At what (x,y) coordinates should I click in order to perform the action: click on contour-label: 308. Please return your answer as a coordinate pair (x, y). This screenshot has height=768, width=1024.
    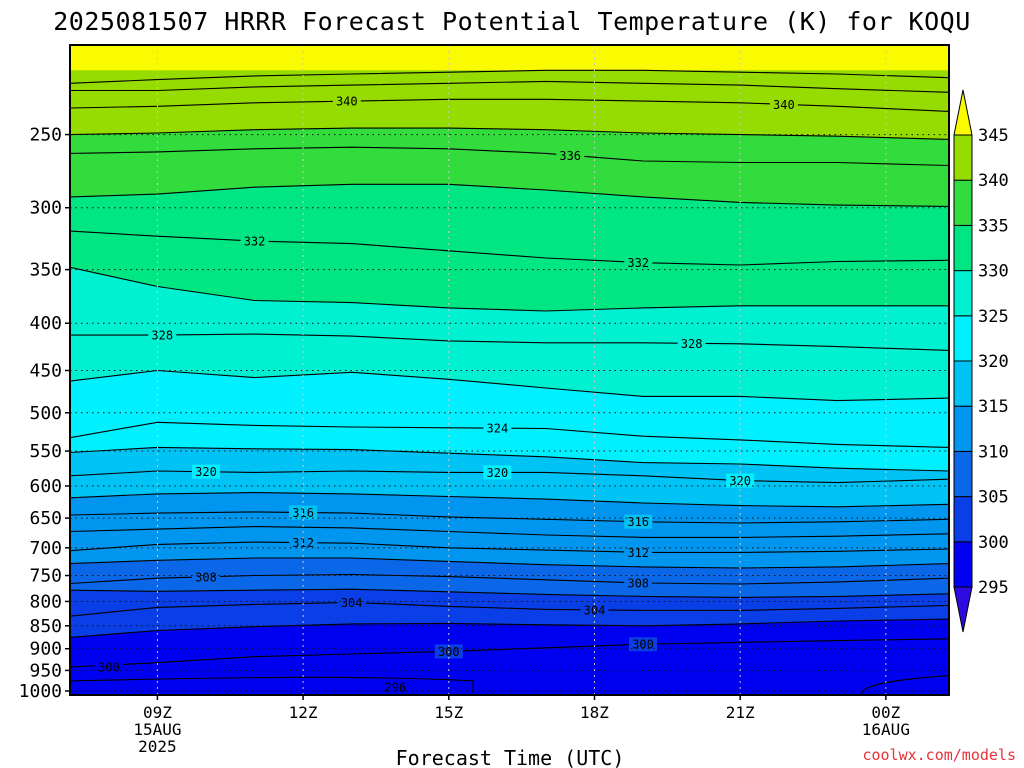
    Looking at the image, I should click on (638, 583).